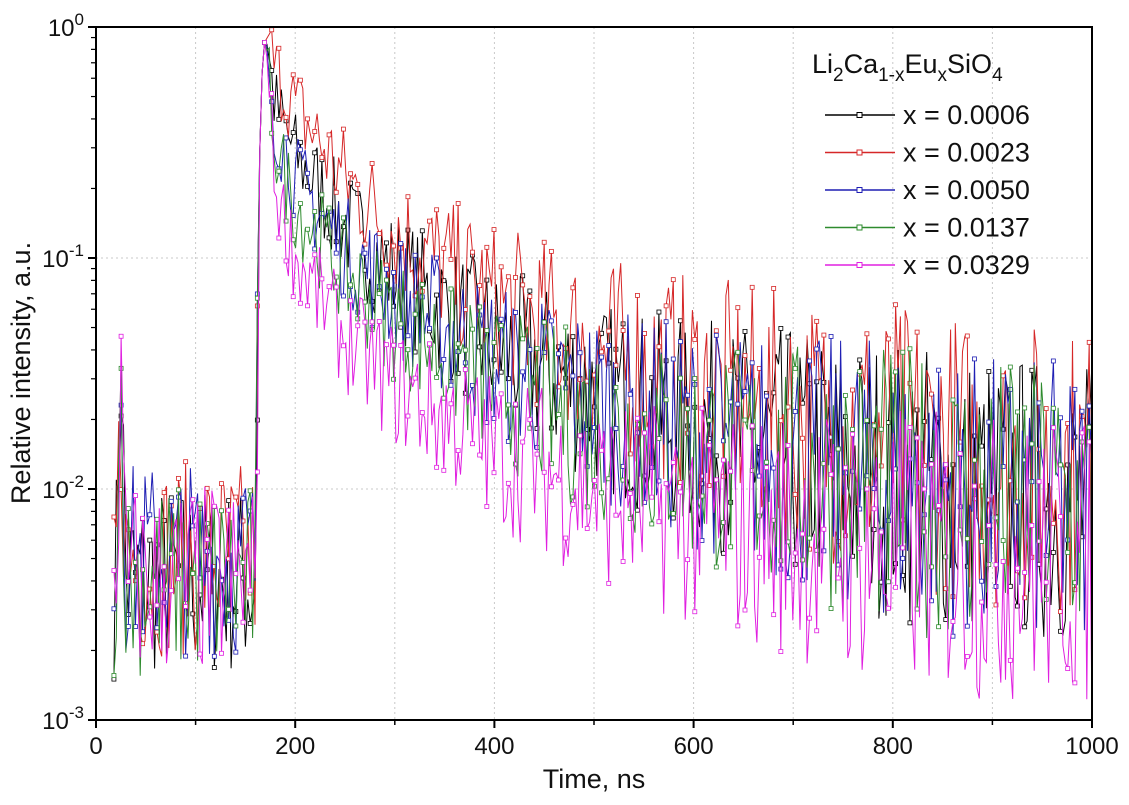 This screenshot has height=805, width=1129. I want to click on legend-label: x = 0.0137, so click(966, 228).